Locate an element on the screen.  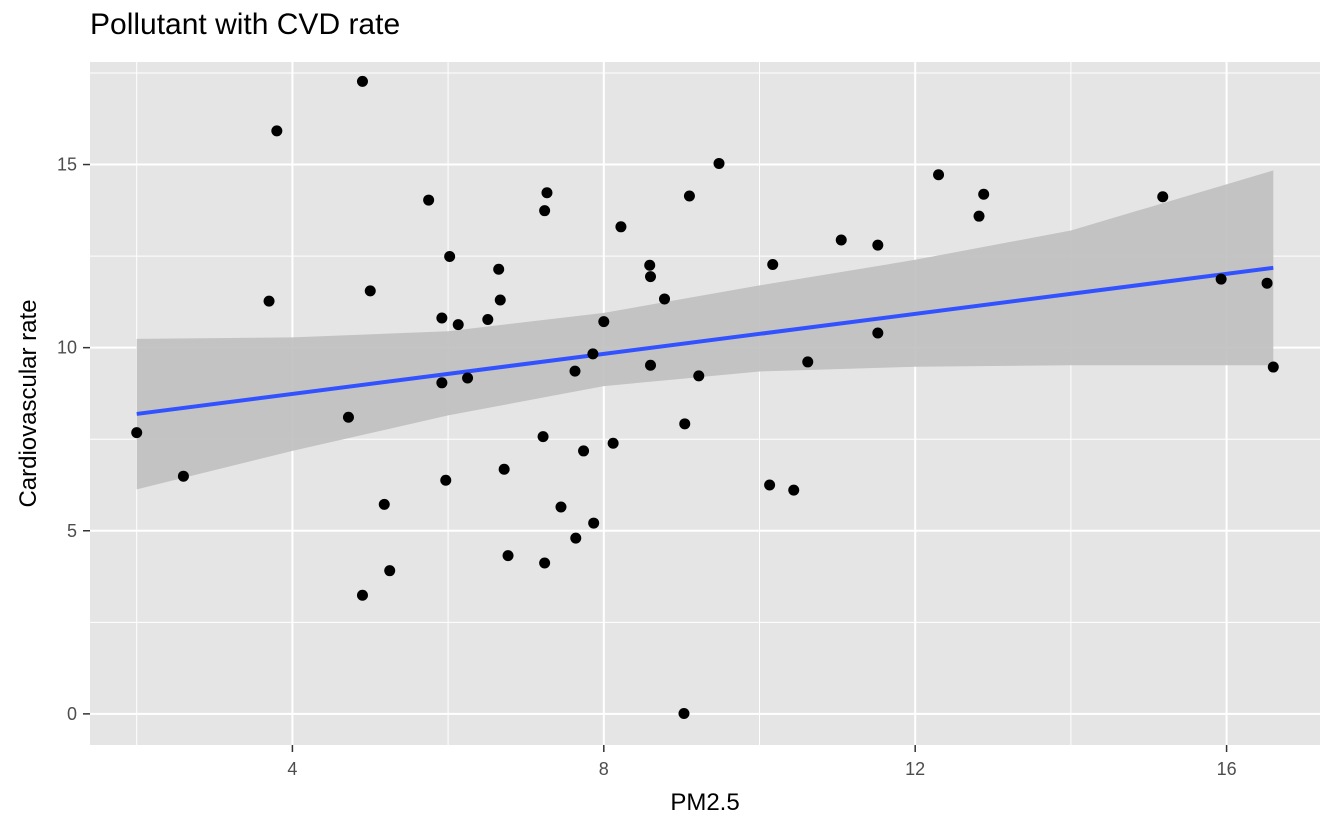
y-tick-label-0: 0 is located at coordinates (72, 714).